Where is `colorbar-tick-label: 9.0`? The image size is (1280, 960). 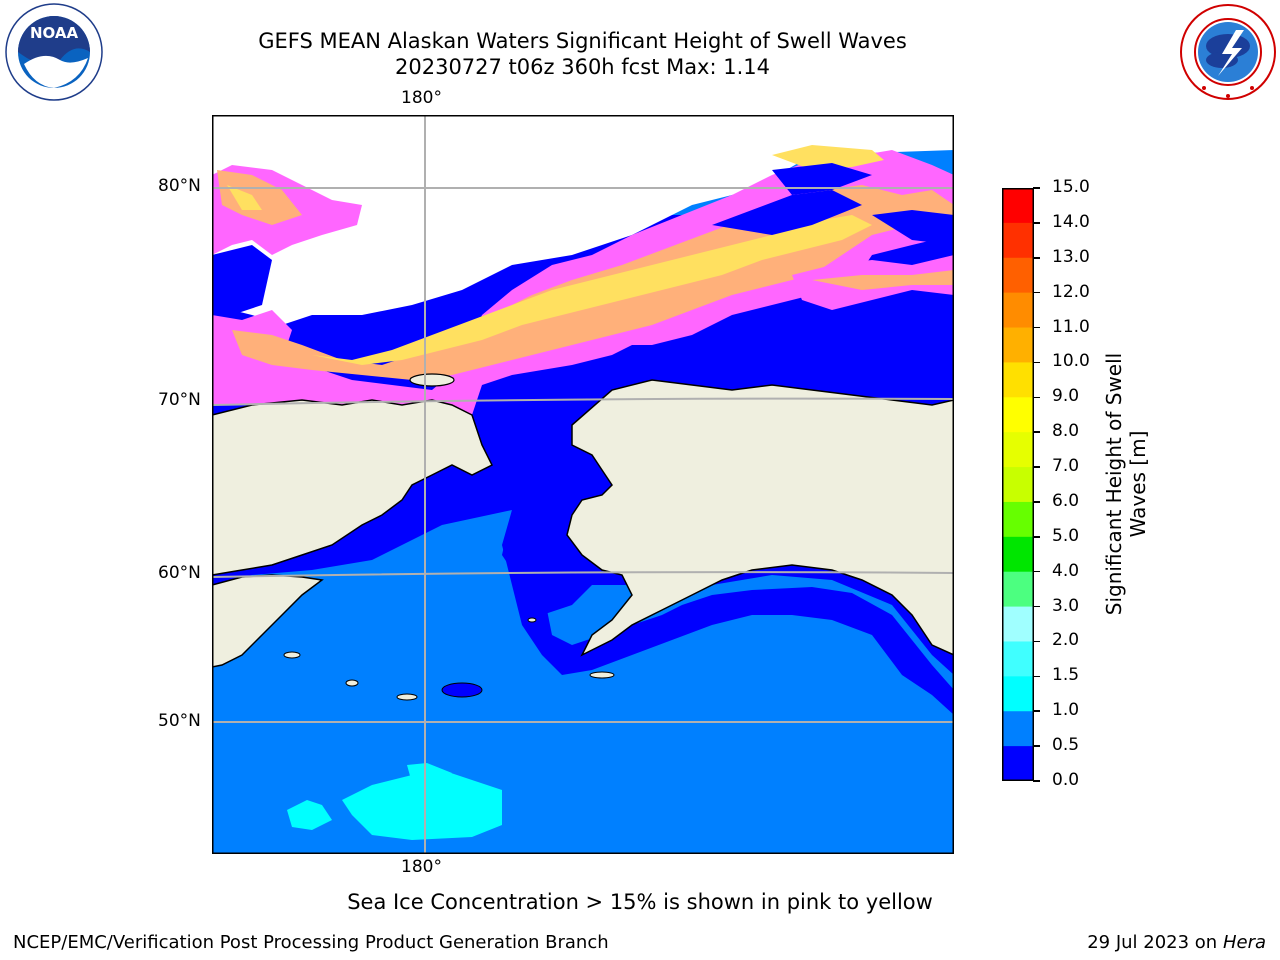
colorbar-tick-label: 9.0 is located at coordinates (1066, 396).